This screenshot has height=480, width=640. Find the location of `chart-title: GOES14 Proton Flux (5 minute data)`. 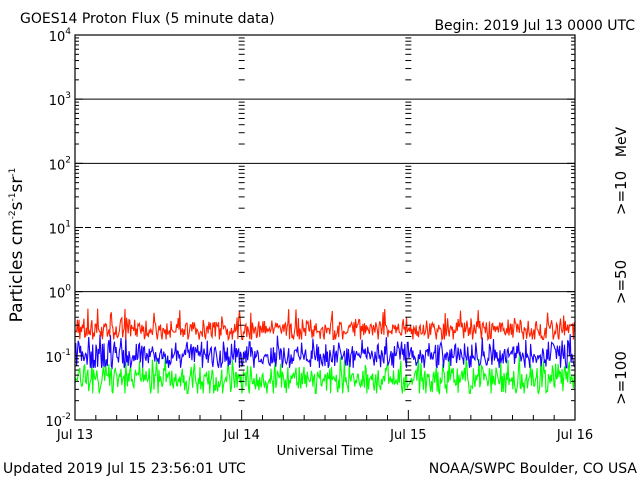

chart-title: GOES14 Proton Flux (5 minute data) is located at coordinates (147, 19).